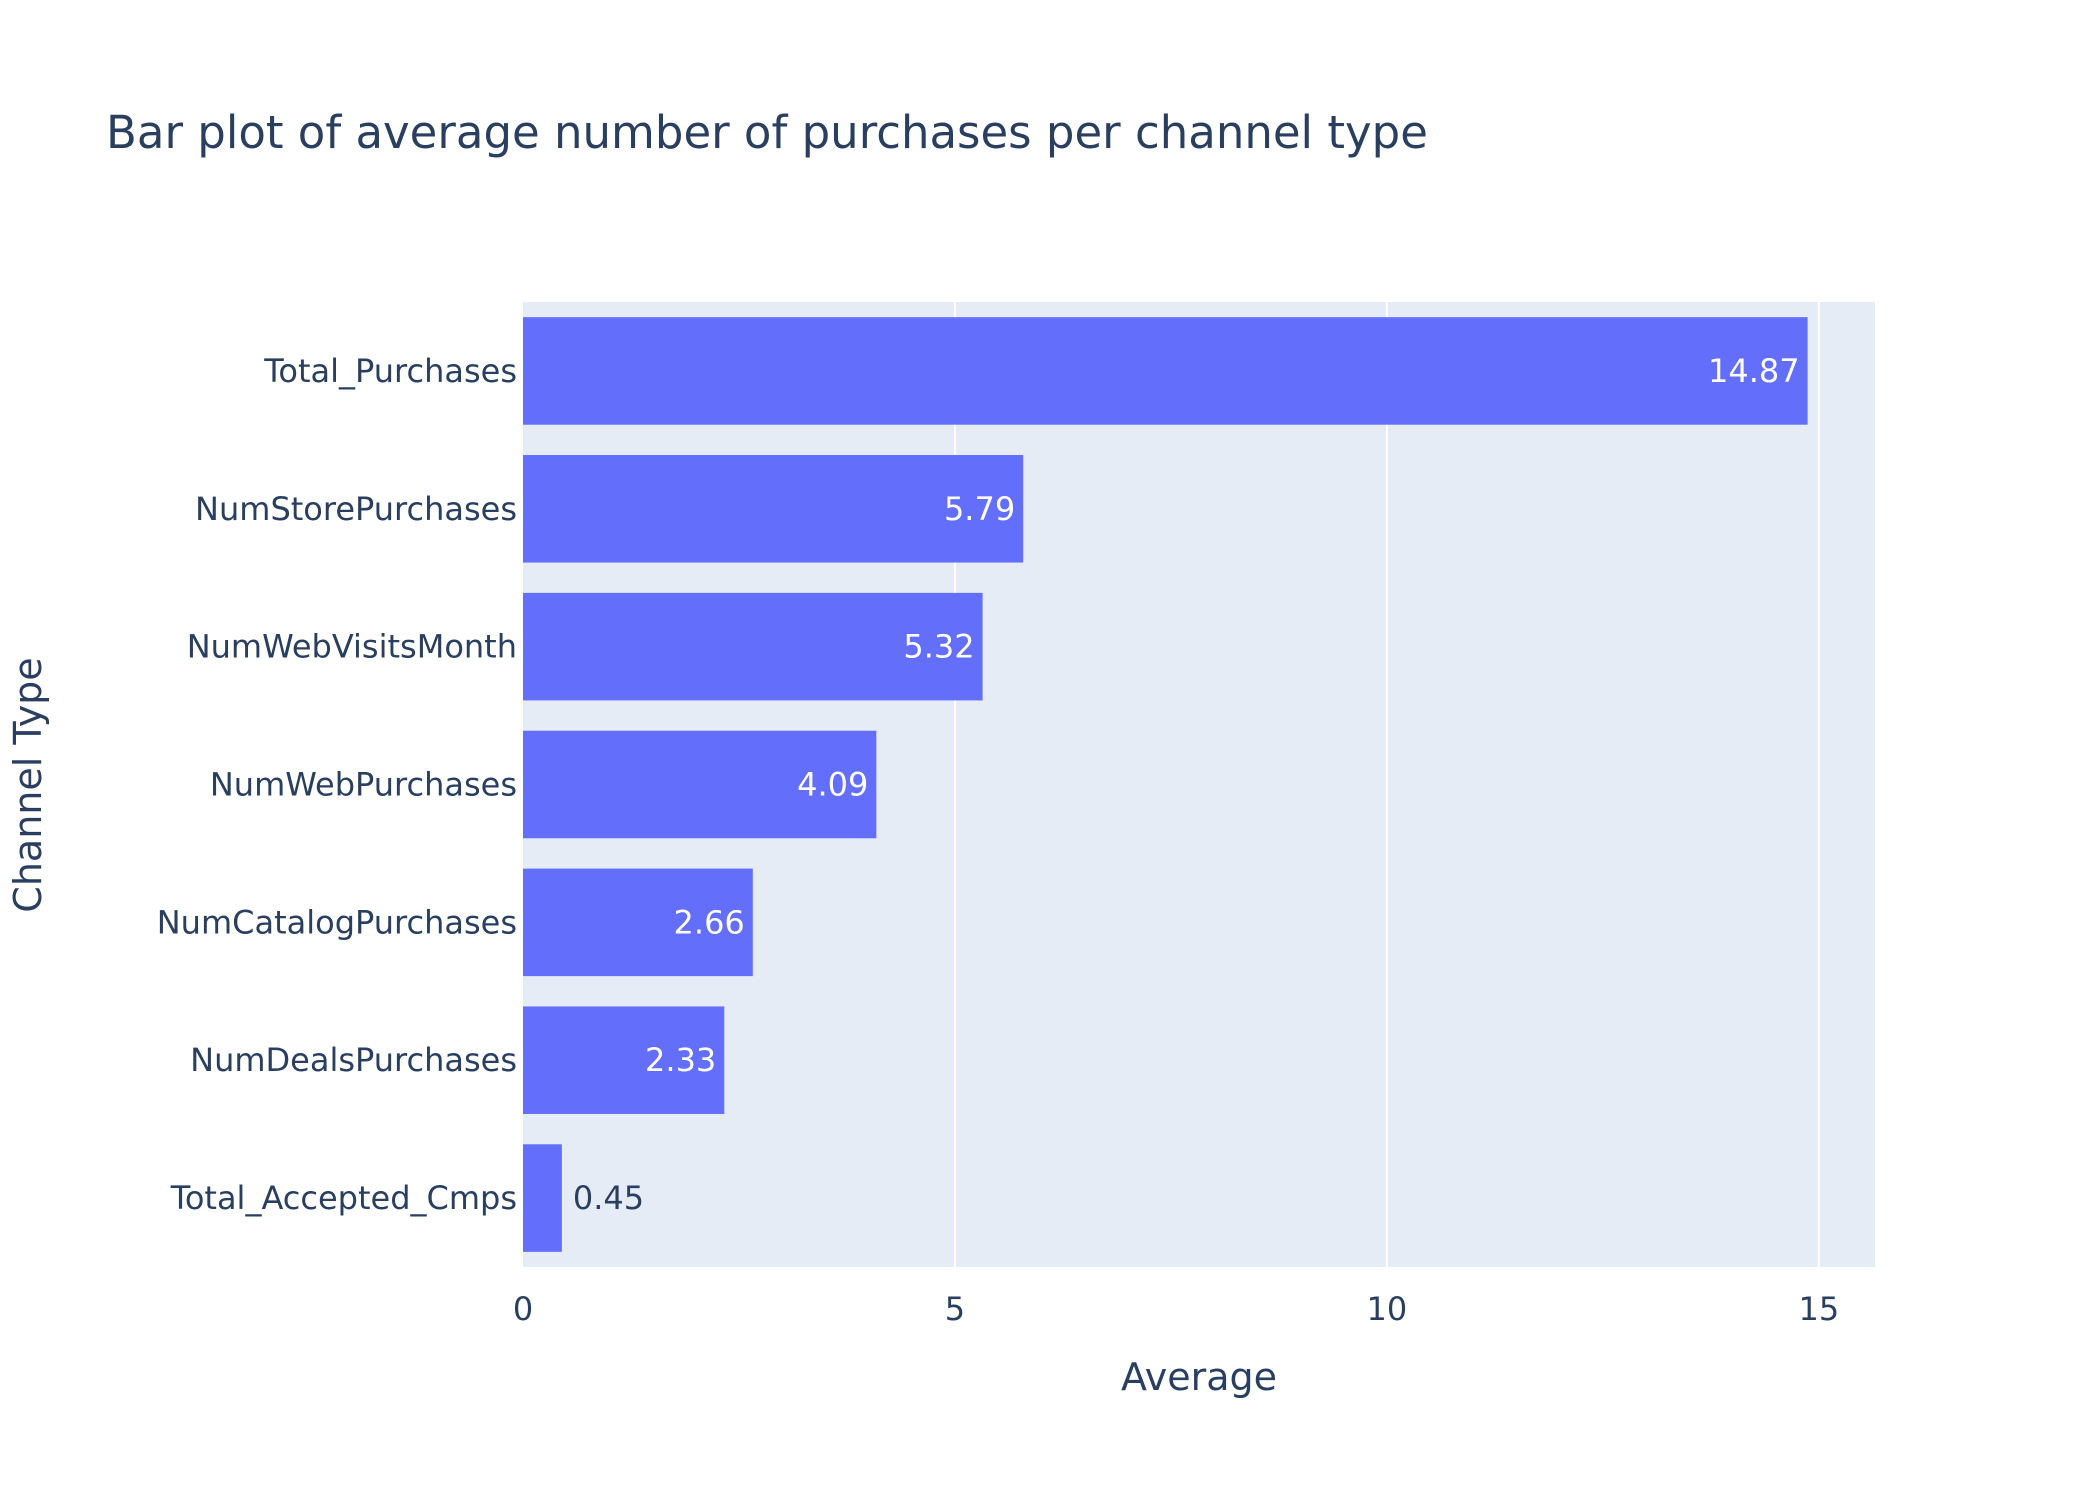 The height and width of the screenshot is (1500, 2100). Describe the element at coordinates (1199, 1377) in the screenshot. I see `x-axis-title: Average` at that location.